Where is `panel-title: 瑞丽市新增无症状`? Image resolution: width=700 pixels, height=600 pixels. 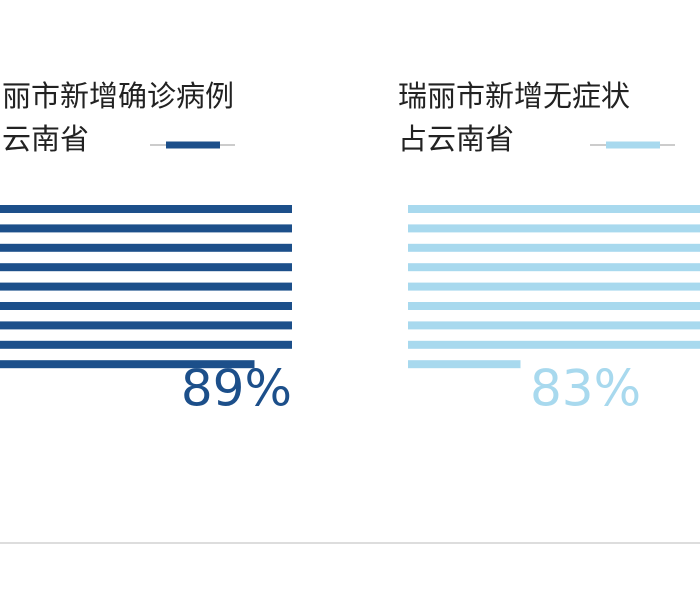
panel-title: 瑞丽市新增无症状 is located at coordinates (514, 96).